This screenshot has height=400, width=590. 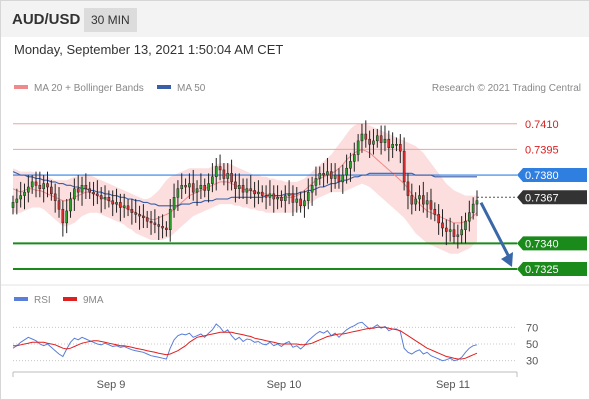 I want to click on rsi-line, so click(x=245, y=341).